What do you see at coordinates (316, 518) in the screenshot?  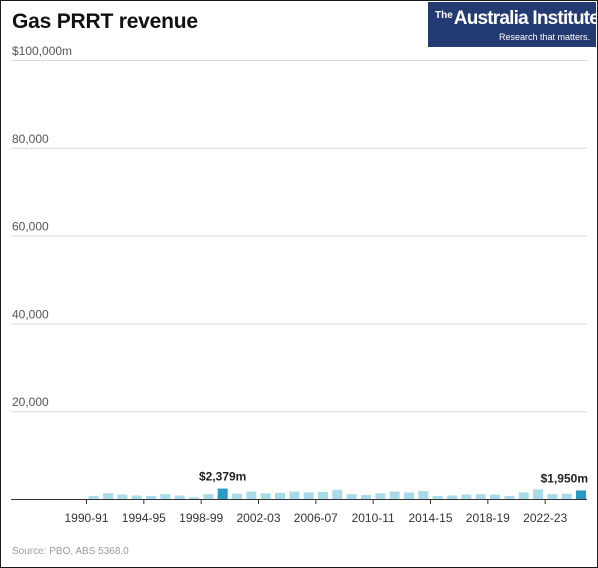 I see `x-tick-label: 2006-07` at bounding box center [316, 518].